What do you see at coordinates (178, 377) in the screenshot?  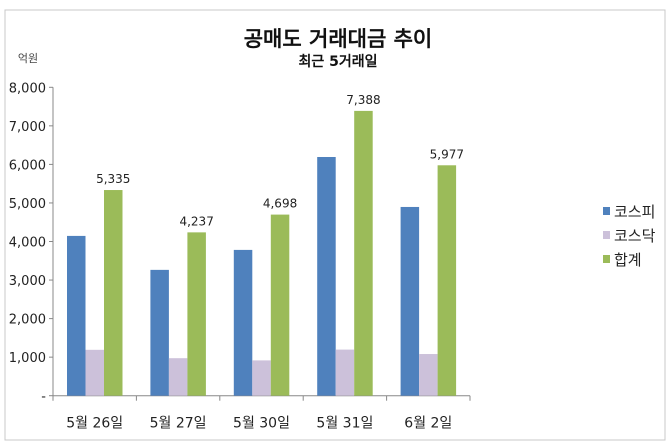 I see `bar-코스닥-5월 27일` at bounding box center [178, 377].